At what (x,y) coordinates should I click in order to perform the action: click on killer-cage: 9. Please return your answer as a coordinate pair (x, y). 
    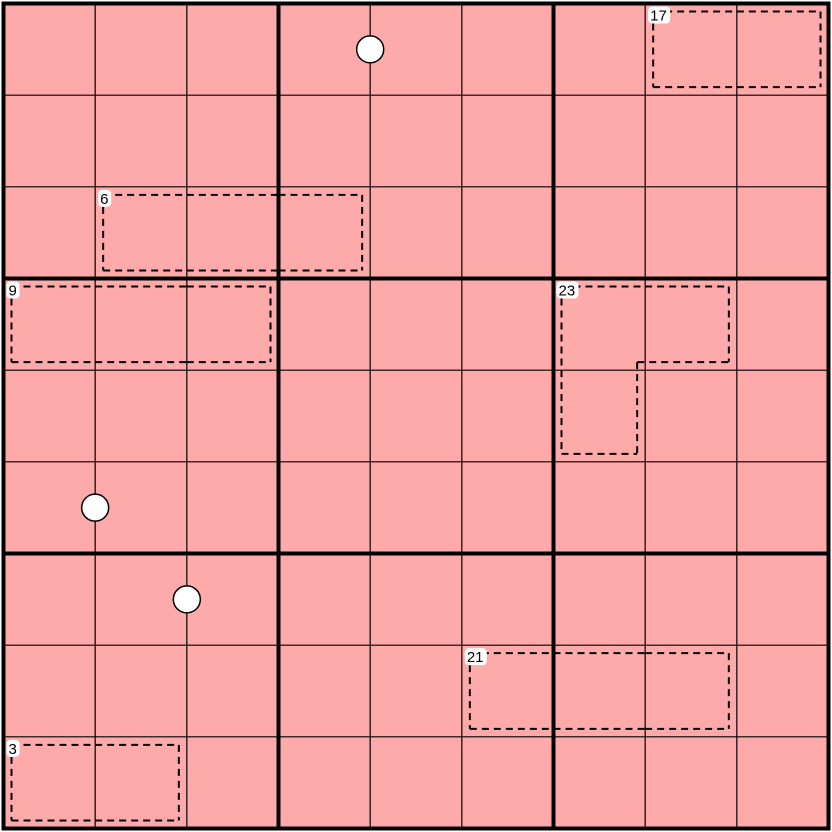
    Looking at the image, I should click on (139, 322).